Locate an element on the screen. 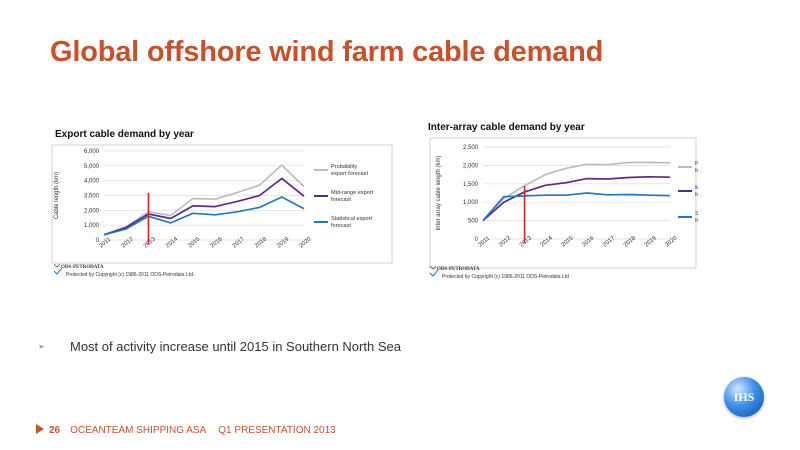 This screenshot has width=800, height=450. y-tick-label: 1,500 is located at coordinates (471, 185).